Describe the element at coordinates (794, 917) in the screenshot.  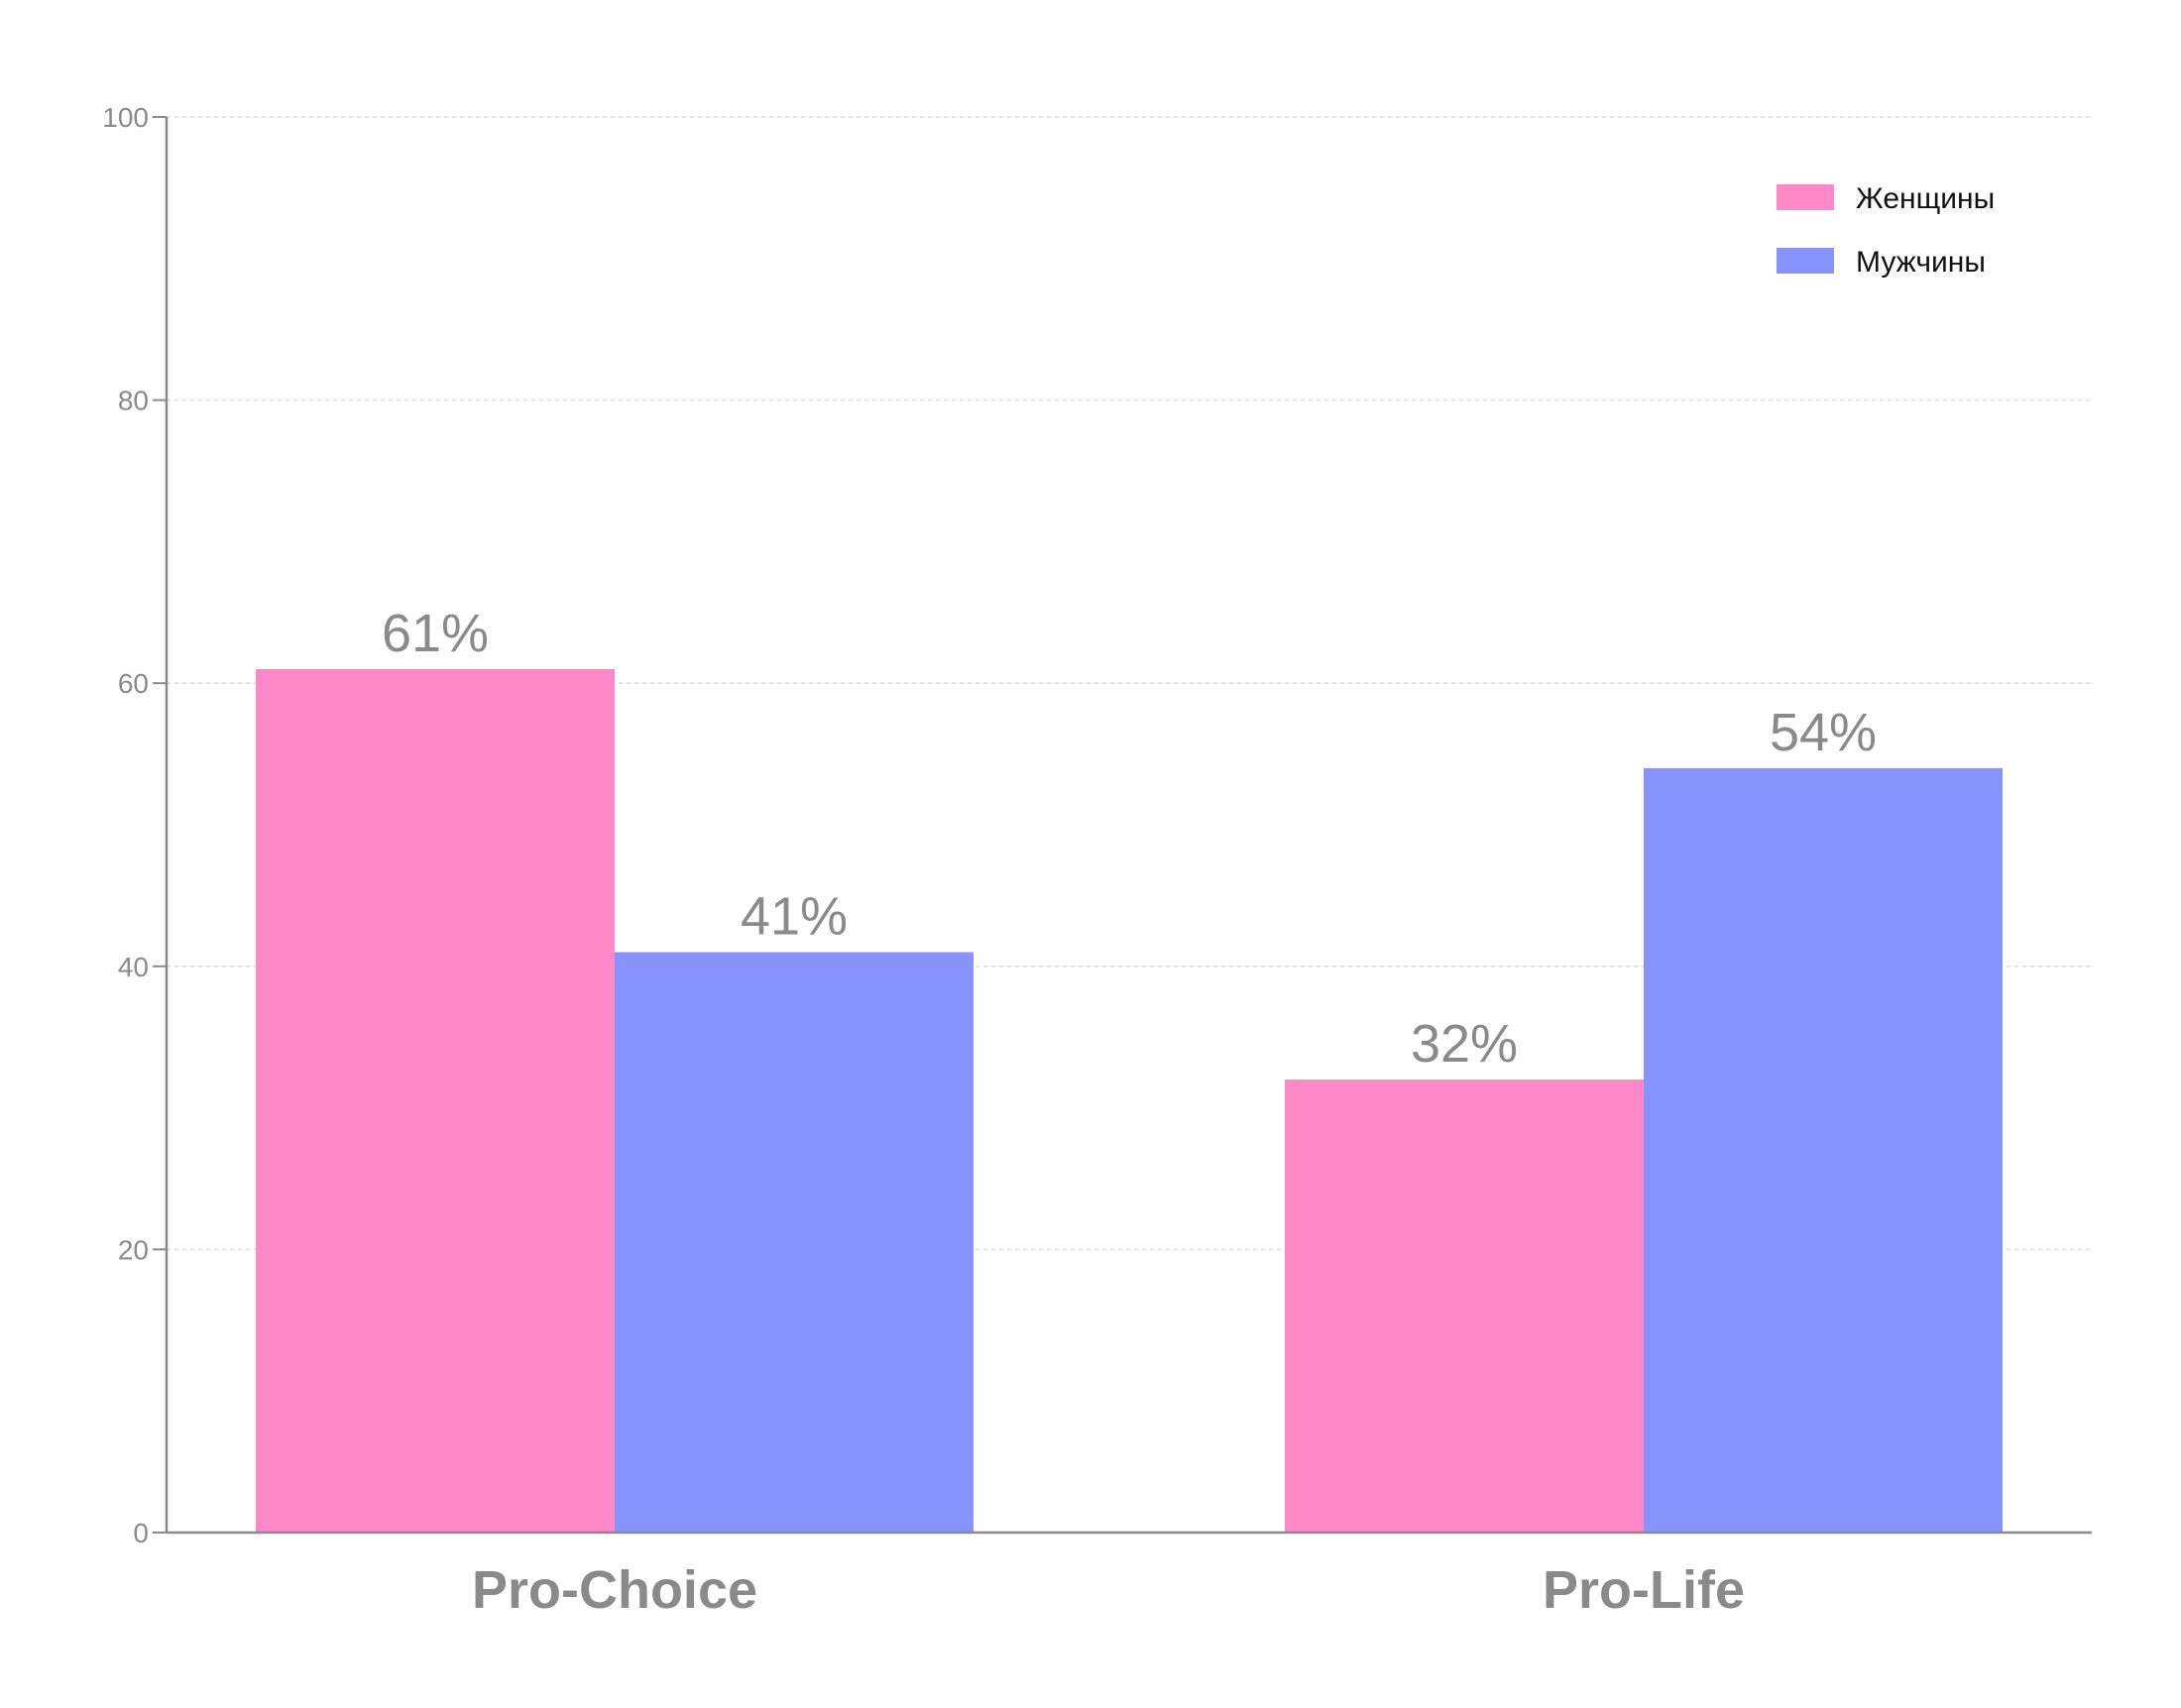
I see `data-label: 41%` at that location.